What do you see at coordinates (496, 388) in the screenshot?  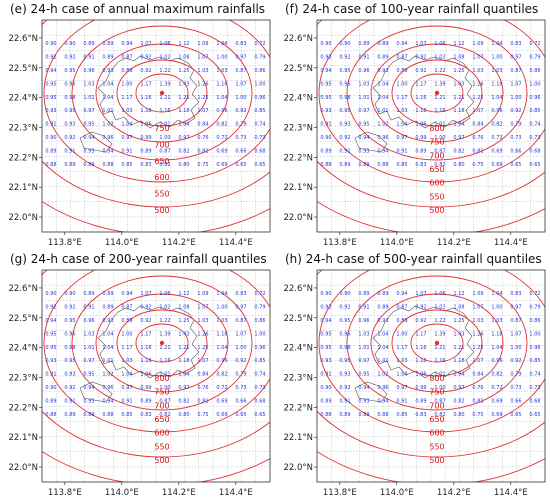 I see `ratio-value: 0.72` at bounding box center [496, 388].